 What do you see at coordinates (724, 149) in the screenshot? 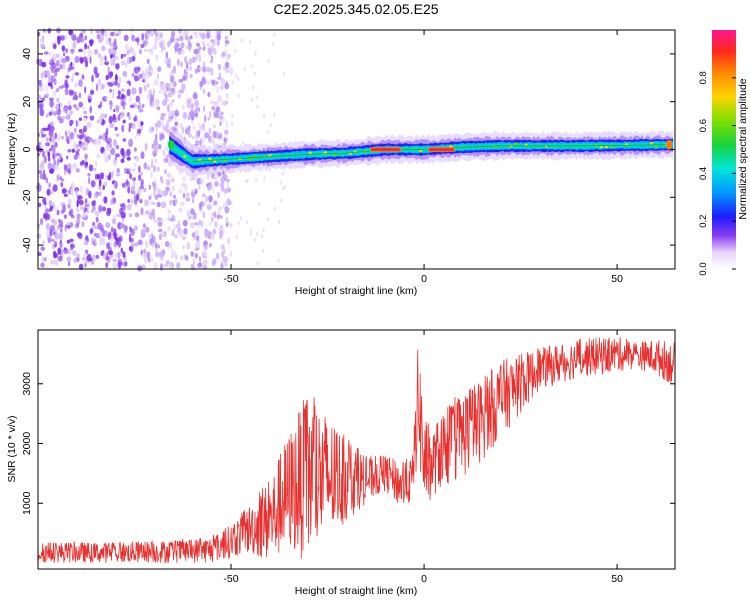
I see `colorbar-gradient` at bounding box center [724, 149].